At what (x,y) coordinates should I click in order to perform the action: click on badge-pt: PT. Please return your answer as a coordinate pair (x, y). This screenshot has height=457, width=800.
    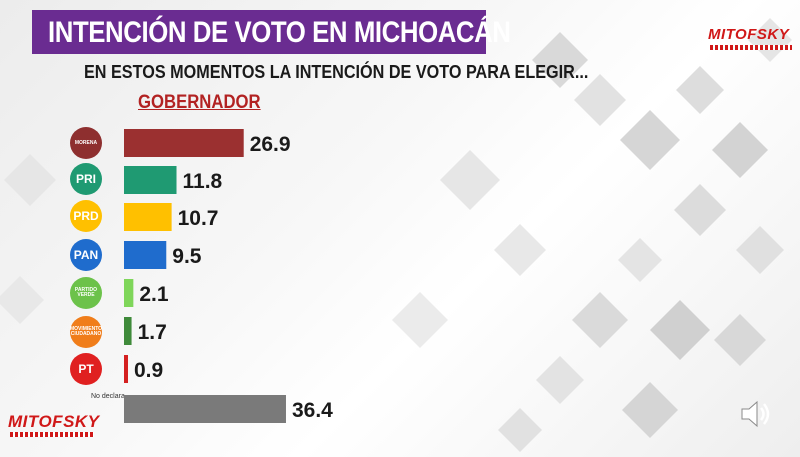
    Looking at the image, I should click on (86, 369).